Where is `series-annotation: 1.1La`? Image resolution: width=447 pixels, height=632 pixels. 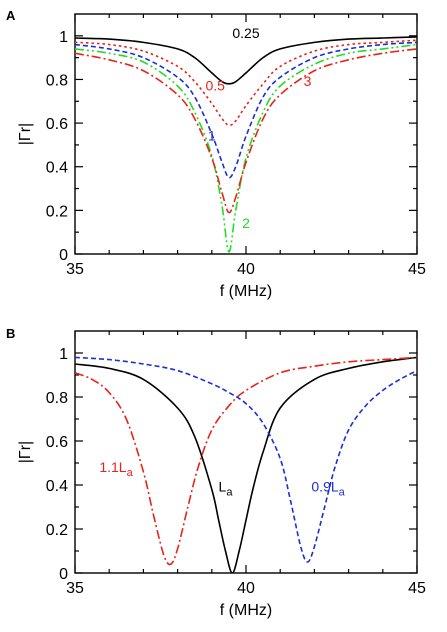
series-annotation: 1.1La is located at coordinates (116, 469).